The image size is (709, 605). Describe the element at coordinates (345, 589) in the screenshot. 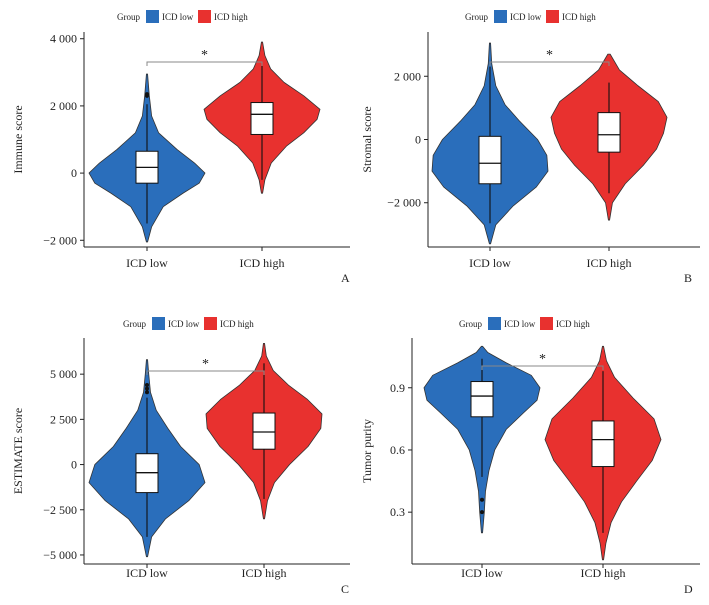

I see `panel-label: C` at that location.